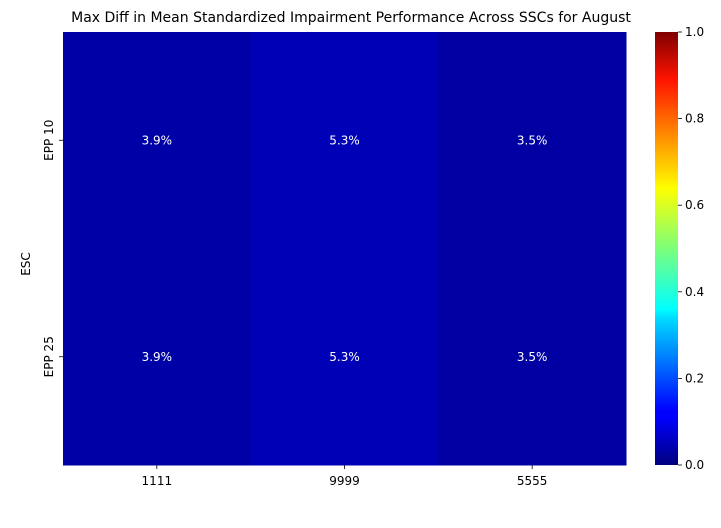 Image resolution: width=721 pixels, height=528 pixels. What do you see at coordinates (694, 292) in the screenshot?
I see `colorbar-tick-label: 0.4` at bounding box center [694, 292].